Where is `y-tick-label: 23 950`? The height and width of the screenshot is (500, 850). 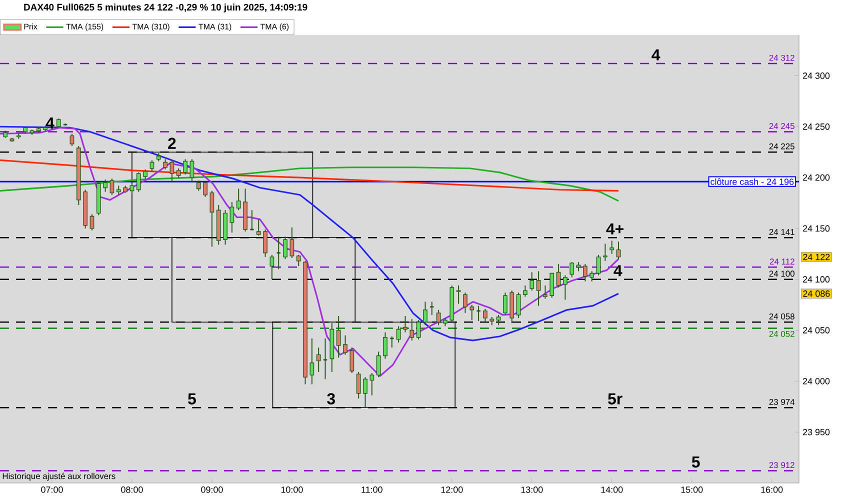
y-tick-label: 23 950 is located at coordinates (816, 432).